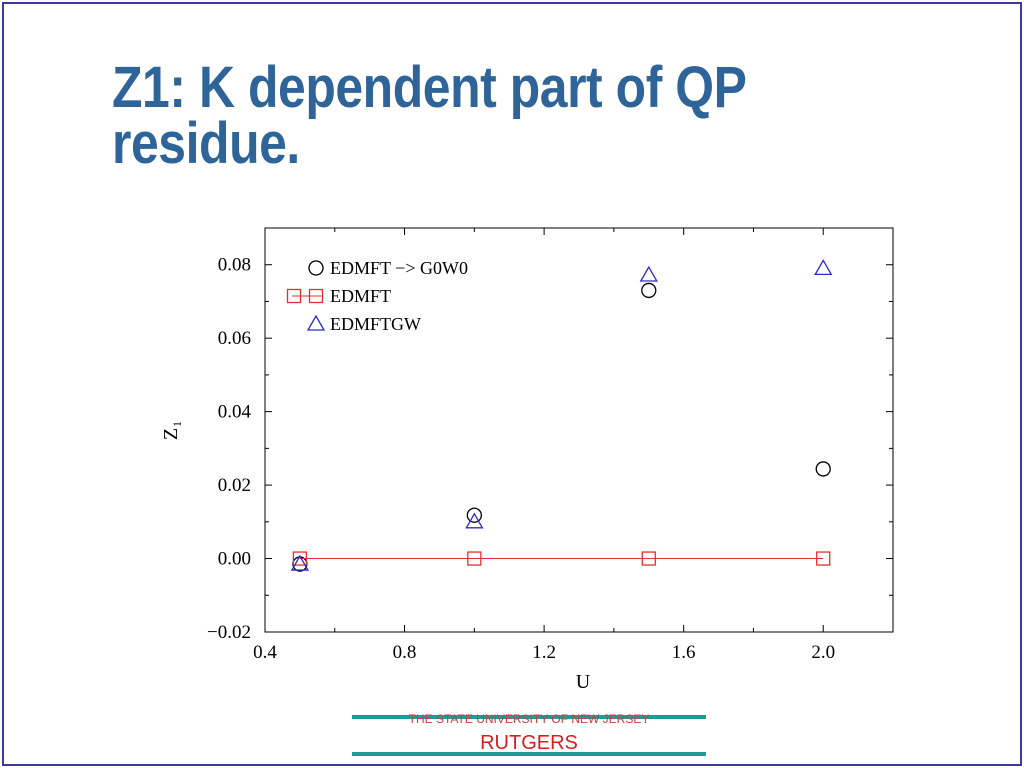  What do you see at coordinates (544, 652) in the screenshot?
I see `x-tick-label: 1.2` at bounding box center [544, 652].